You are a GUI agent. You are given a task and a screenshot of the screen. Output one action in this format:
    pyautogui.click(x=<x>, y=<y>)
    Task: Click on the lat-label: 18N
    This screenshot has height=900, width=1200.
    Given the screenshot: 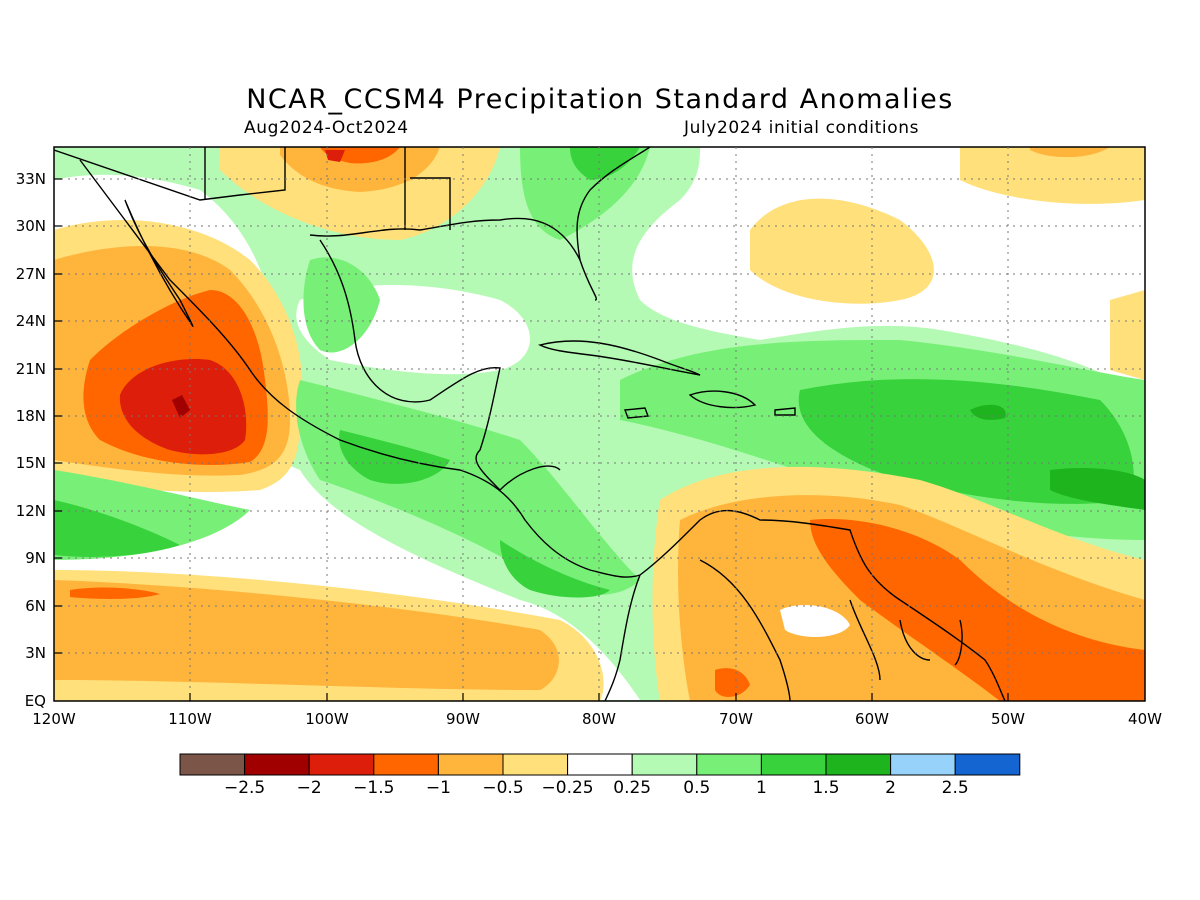 What is the action you would take?
    pyautogui.click(x=31, y=416)
    